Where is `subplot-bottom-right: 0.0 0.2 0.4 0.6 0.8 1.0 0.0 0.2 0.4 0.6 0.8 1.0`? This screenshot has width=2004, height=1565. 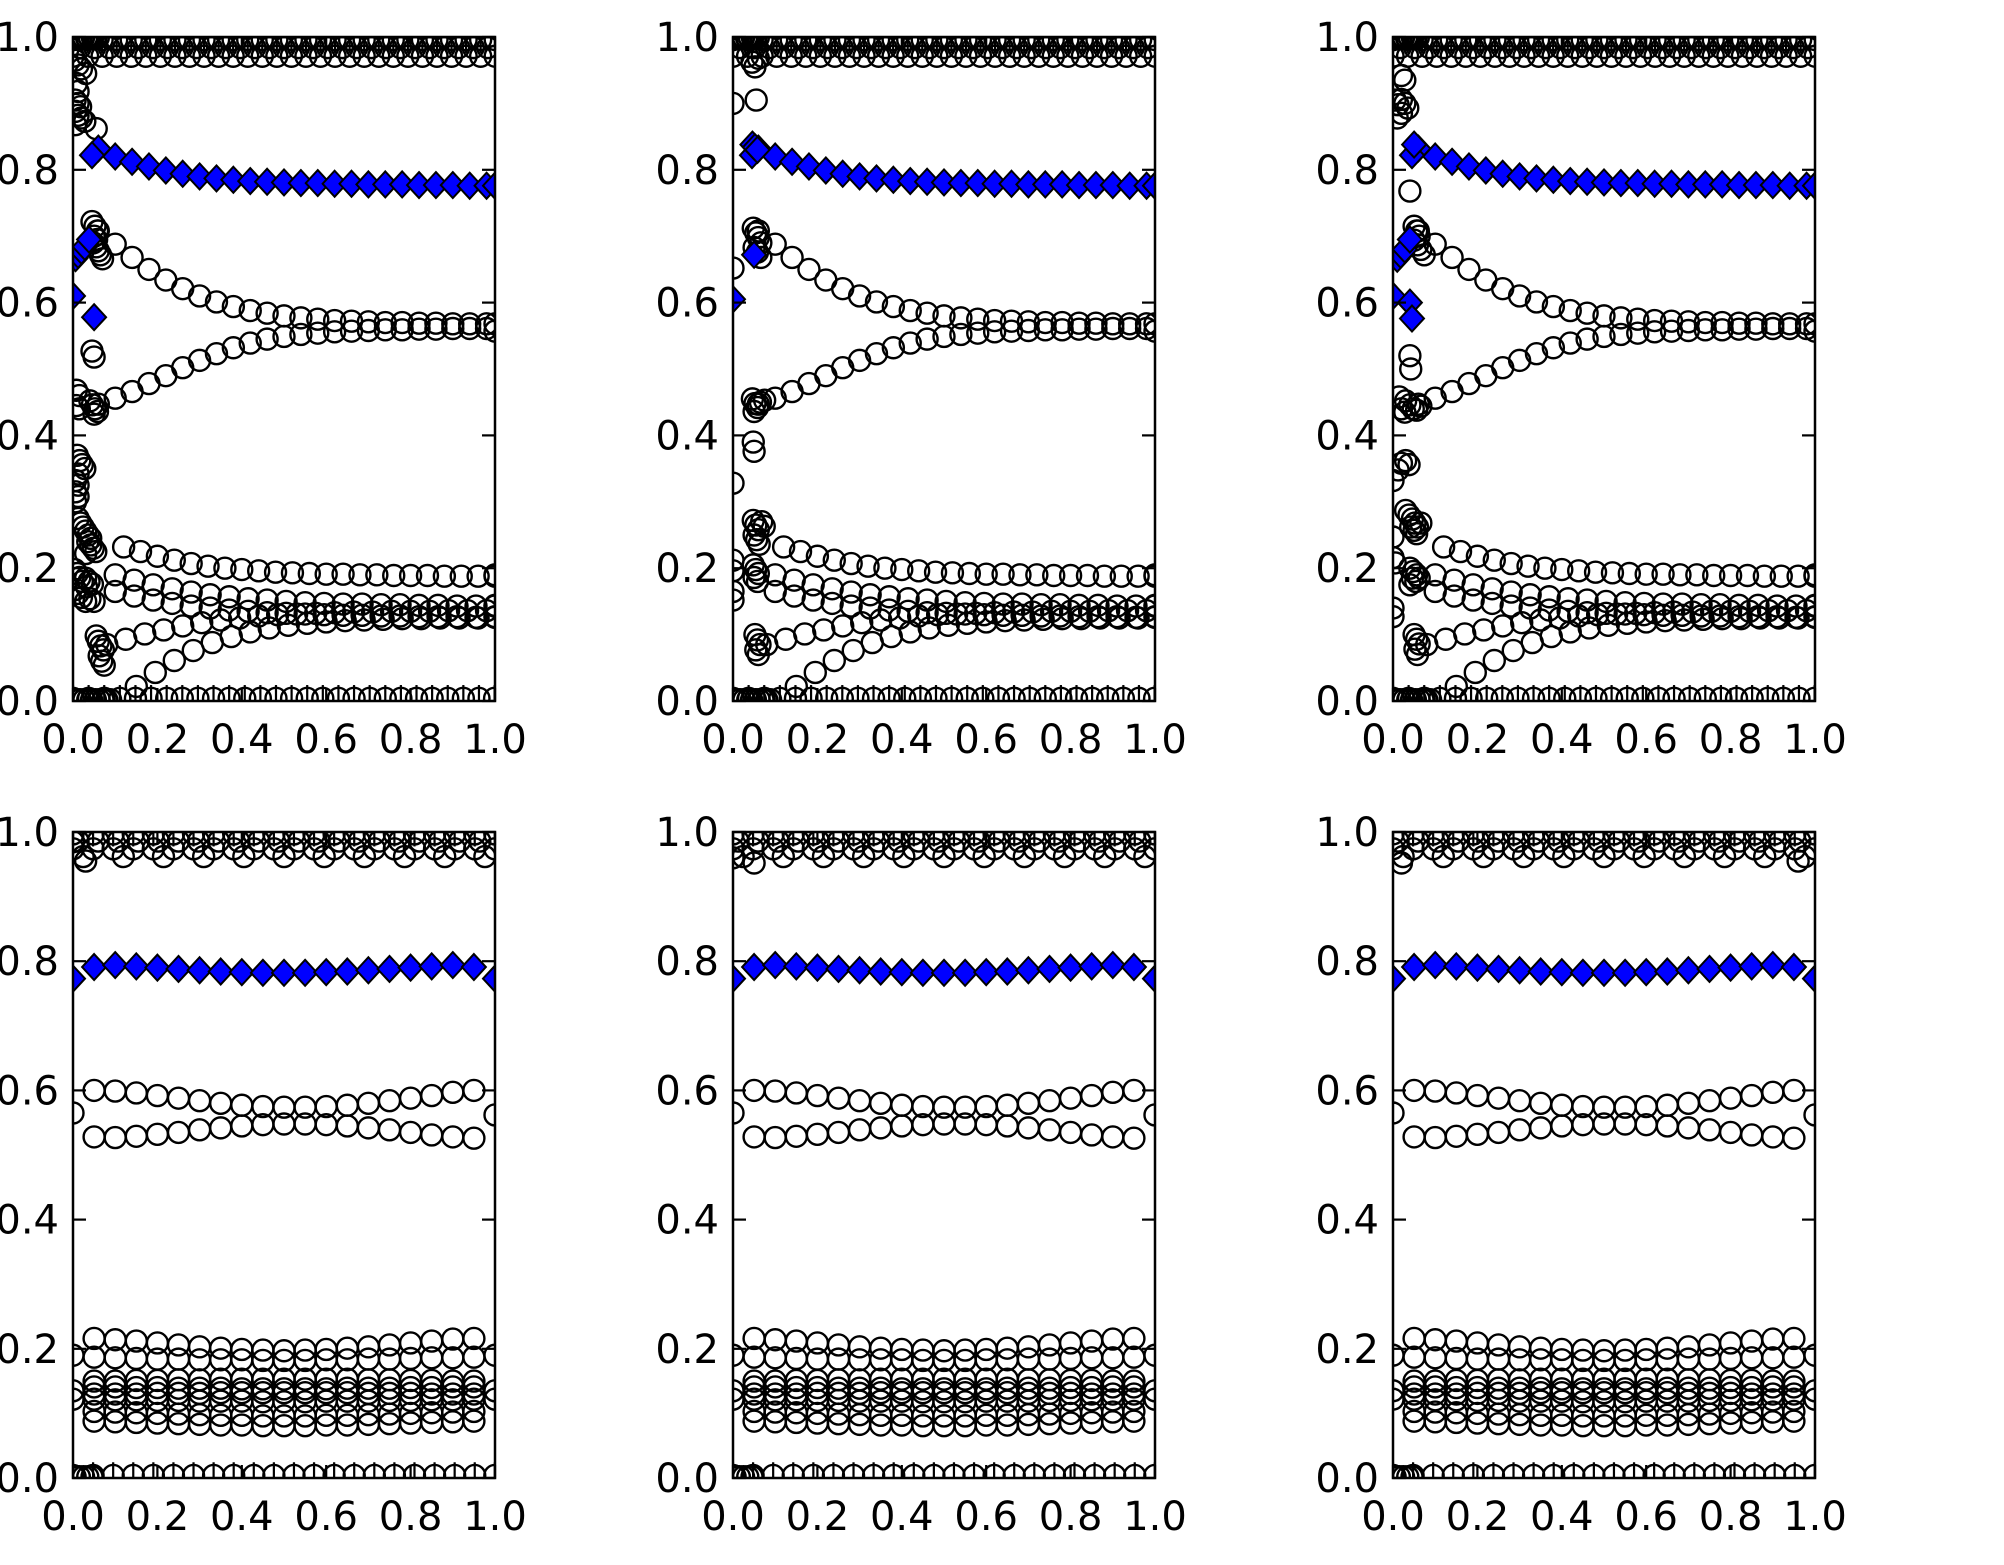 subplot-bottom-right: 0.0 0.2 0.4 0.6 0.8 1.0 0.0 0.2 0.4 0.6 0.8 1.0 is located at coordinates (1580, 1175).